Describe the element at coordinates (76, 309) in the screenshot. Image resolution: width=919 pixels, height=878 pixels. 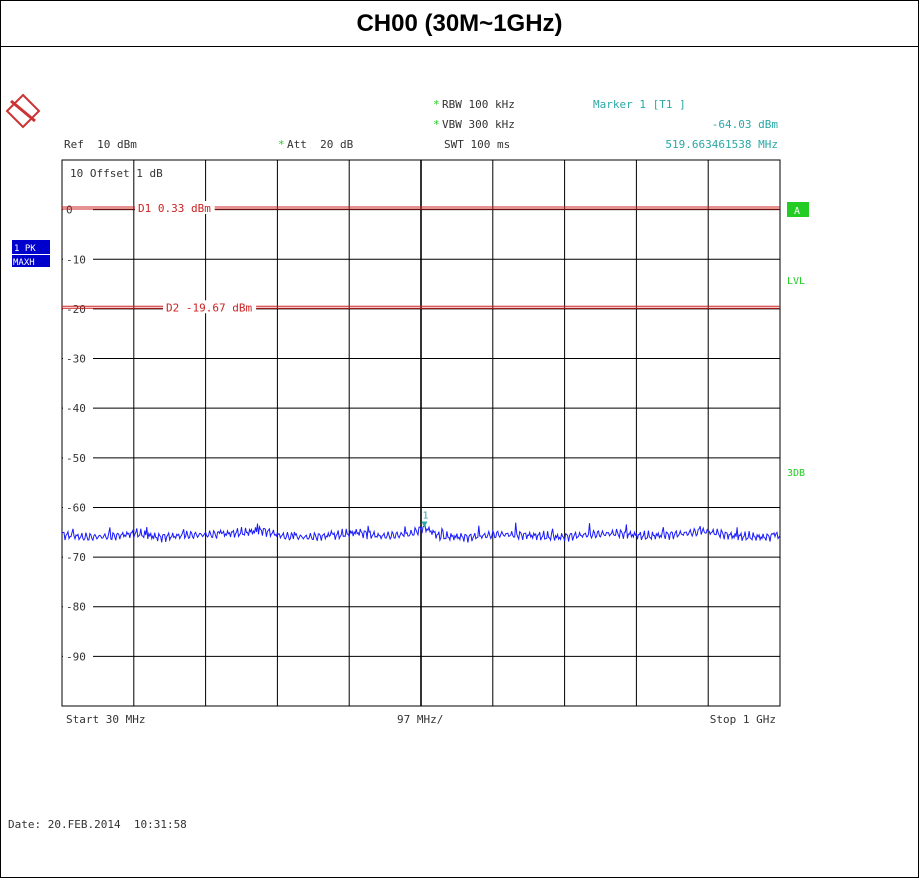
I see `y-tick-label: -20` at that location.